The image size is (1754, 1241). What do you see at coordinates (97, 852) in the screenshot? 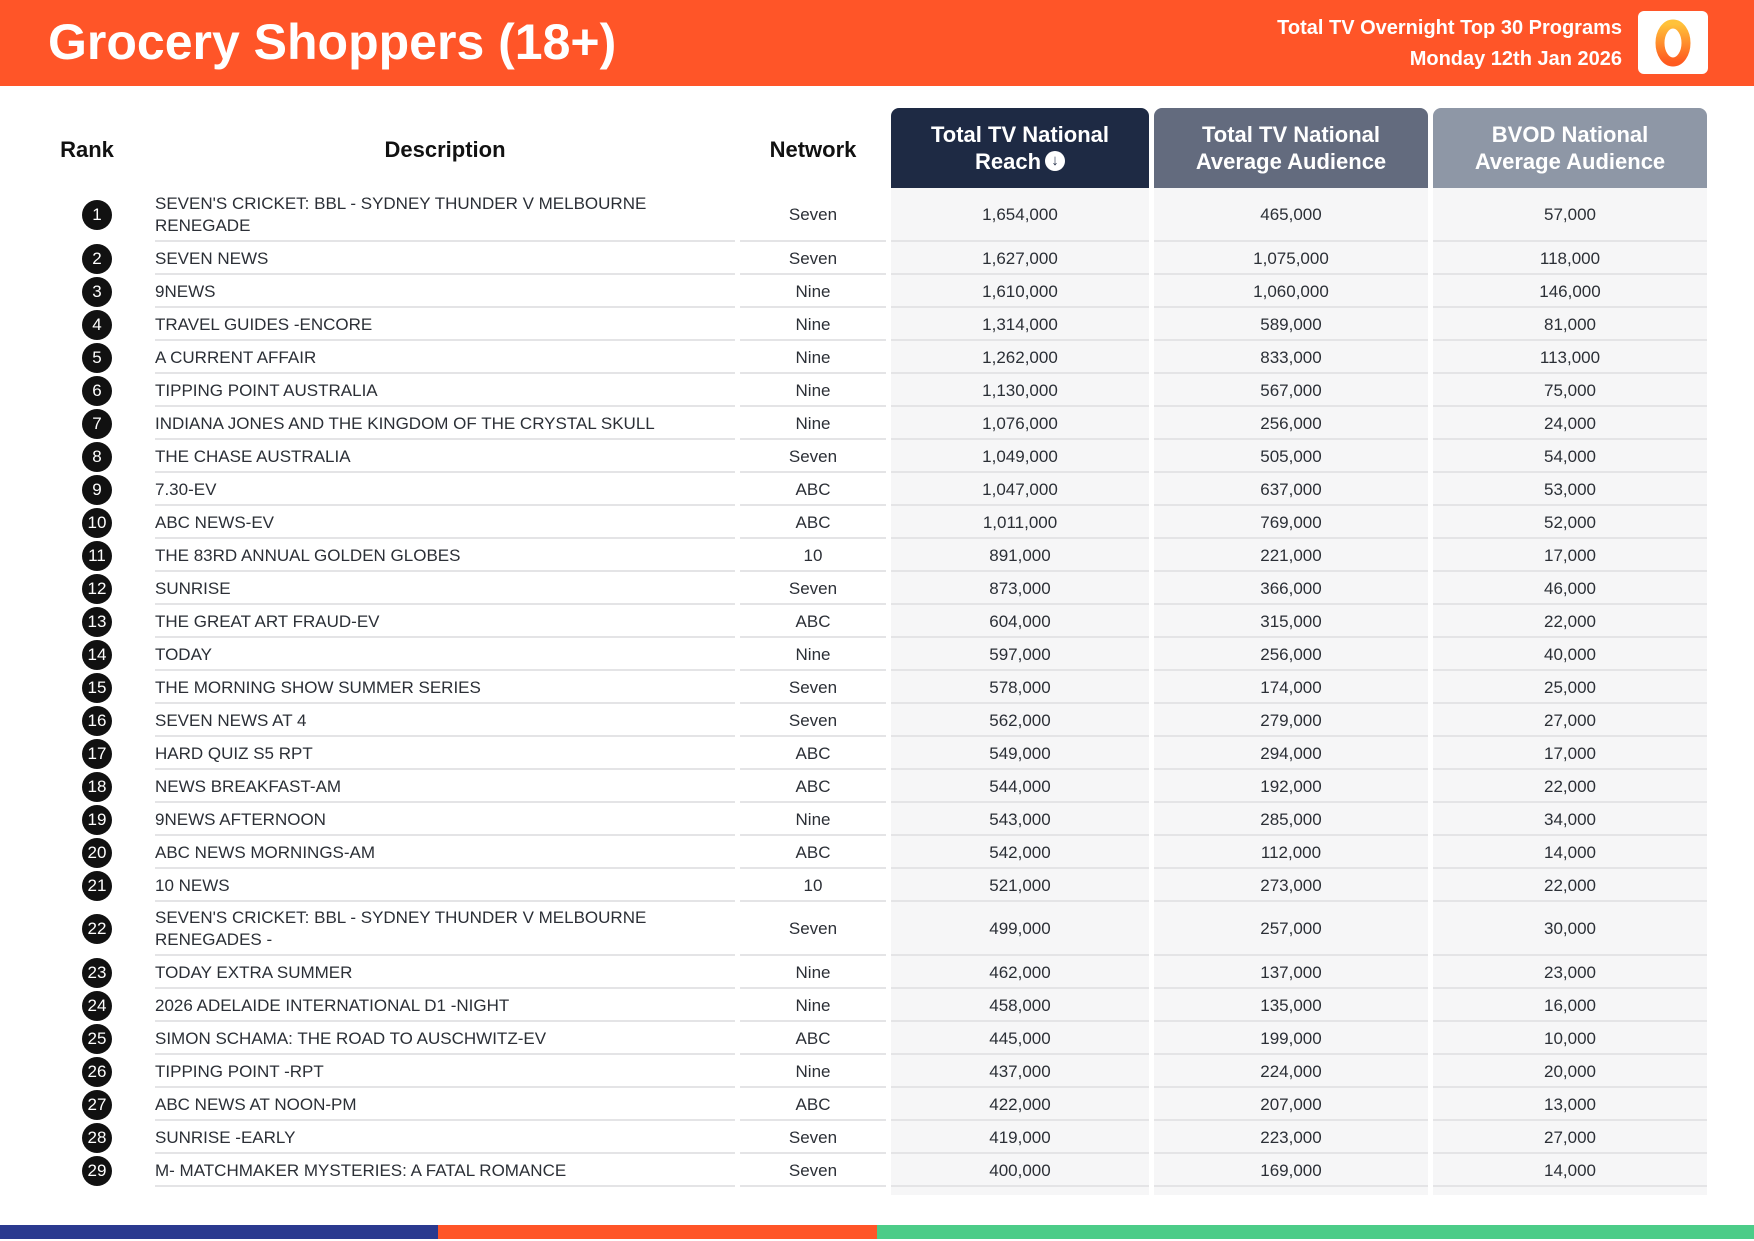
I see `rank-badge: 20` at bounding box center [97, 852].